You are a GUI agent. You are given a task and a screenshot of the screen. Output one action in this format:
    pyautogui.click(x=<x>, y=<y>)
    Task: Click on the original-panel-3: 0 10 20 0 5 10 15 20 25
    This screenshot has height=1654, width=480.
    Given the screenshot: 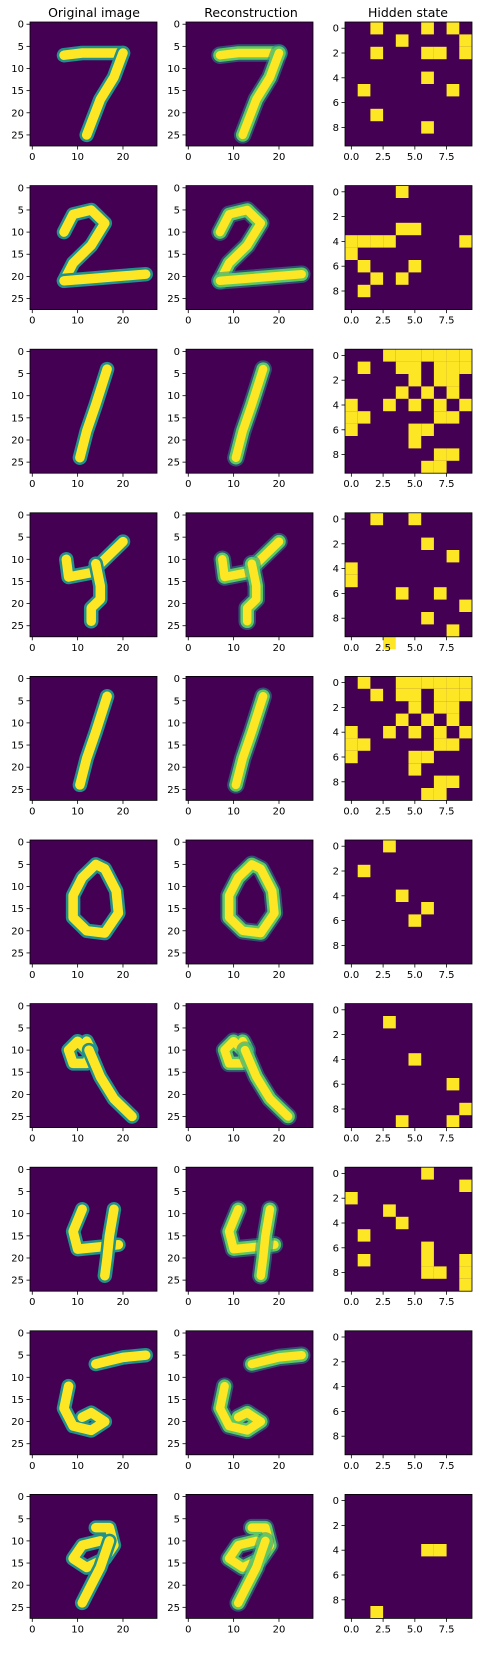 What is the action you would take?
    pyautogui.click(x=84, y=418)
    